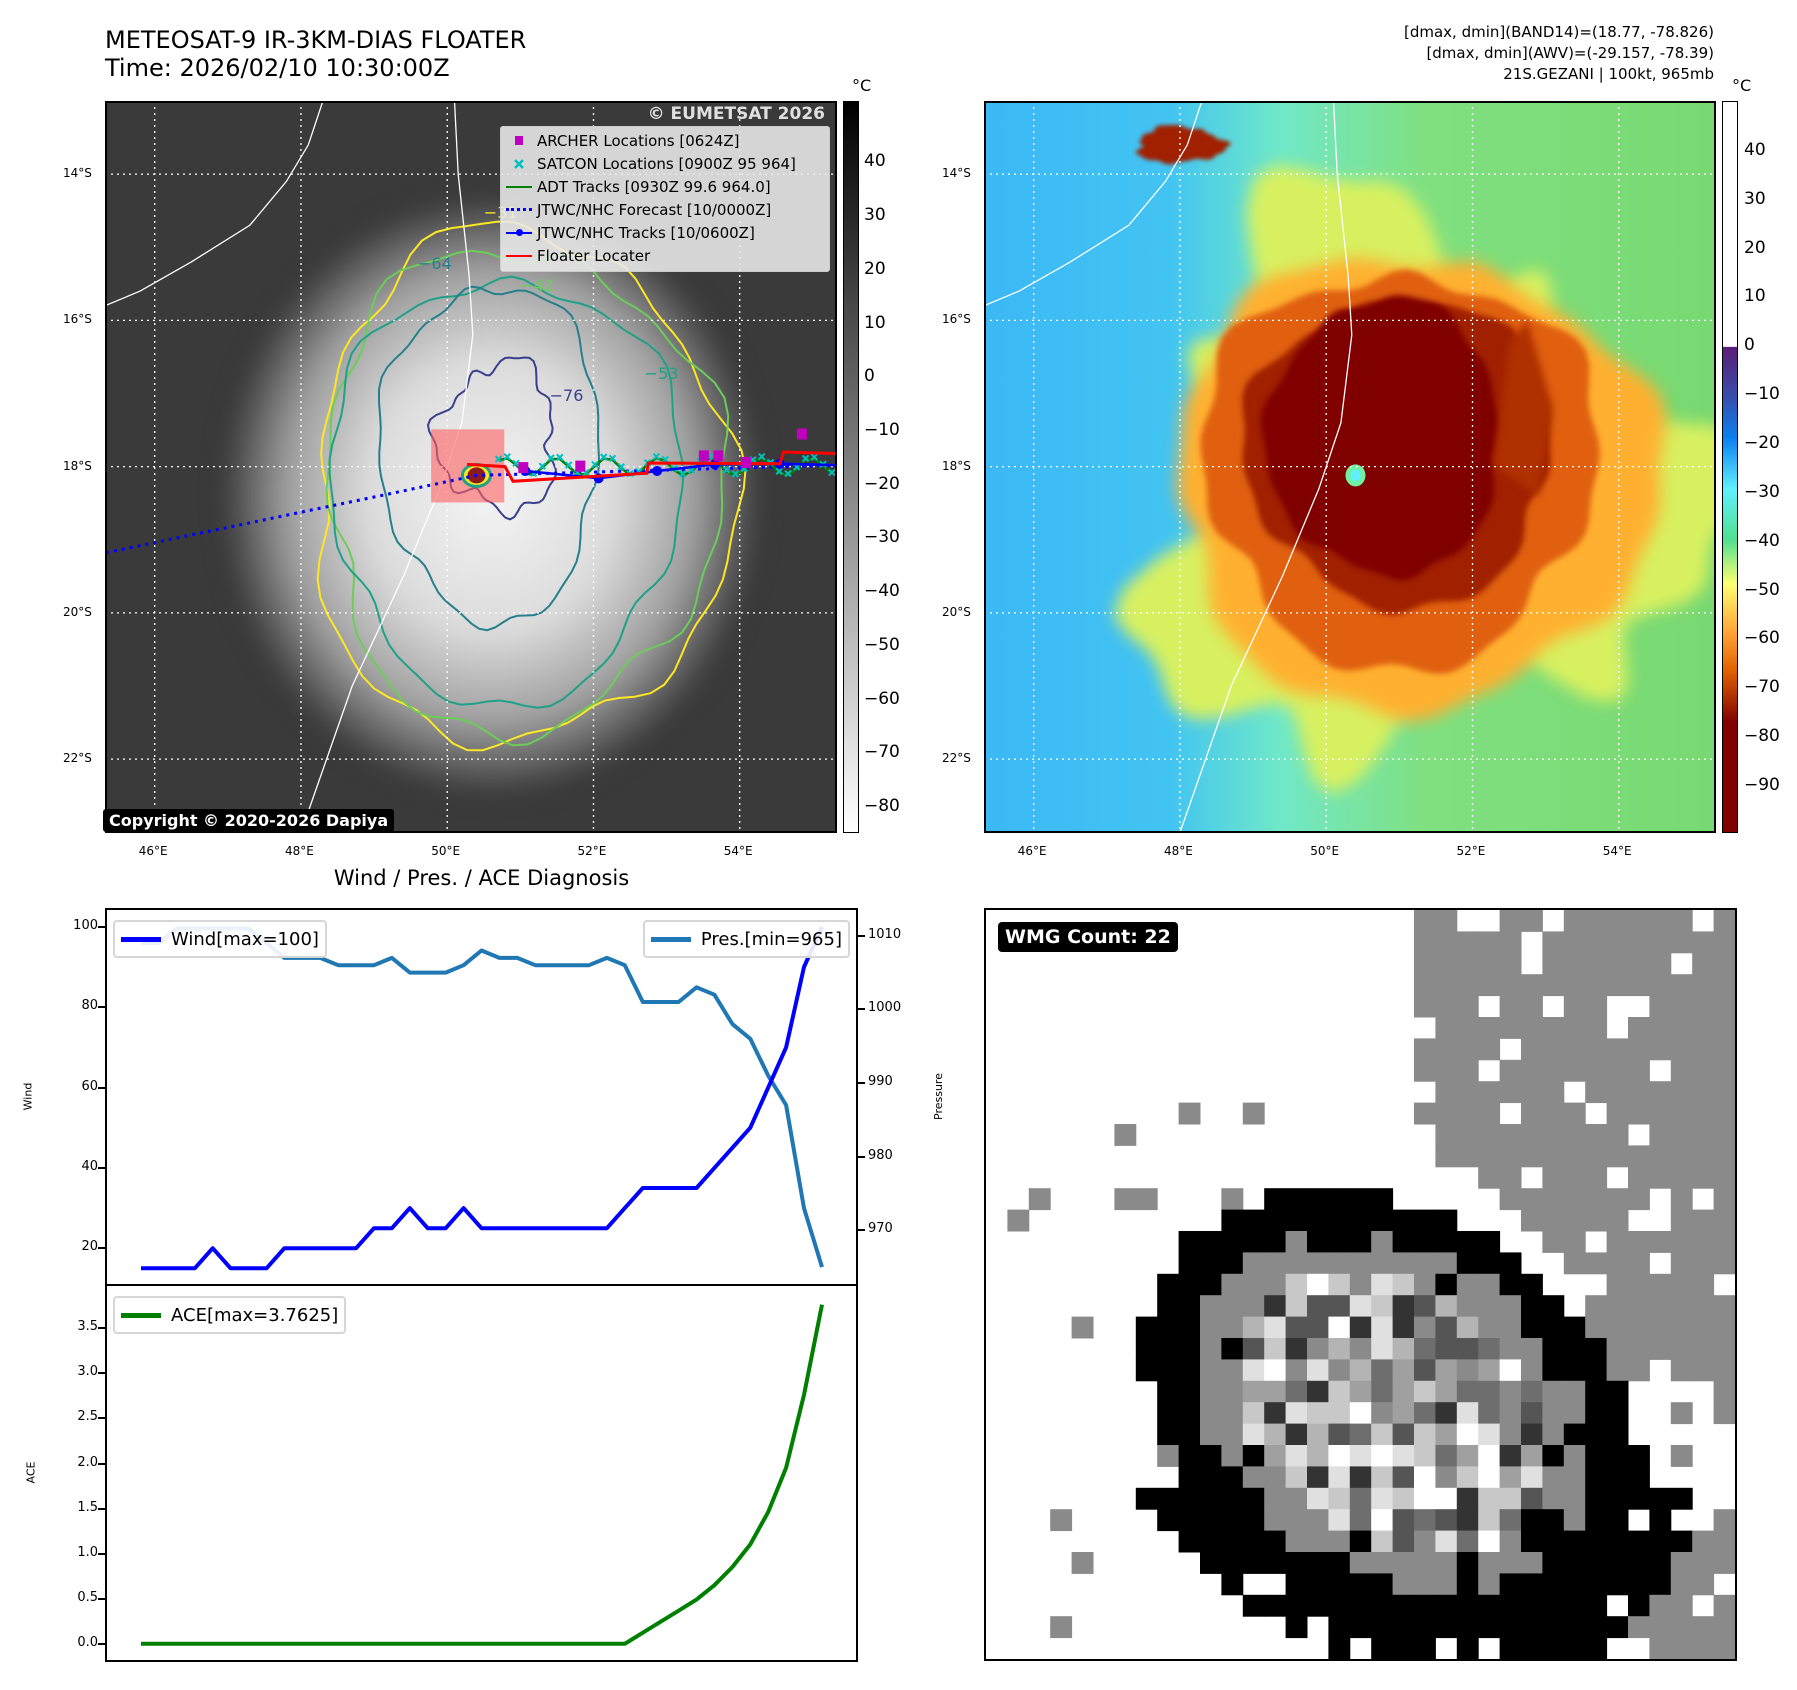  What do you see at coordinates (814, 457) in the screenshot?
I see `satcon-marker` at bounding box center [814, 457].